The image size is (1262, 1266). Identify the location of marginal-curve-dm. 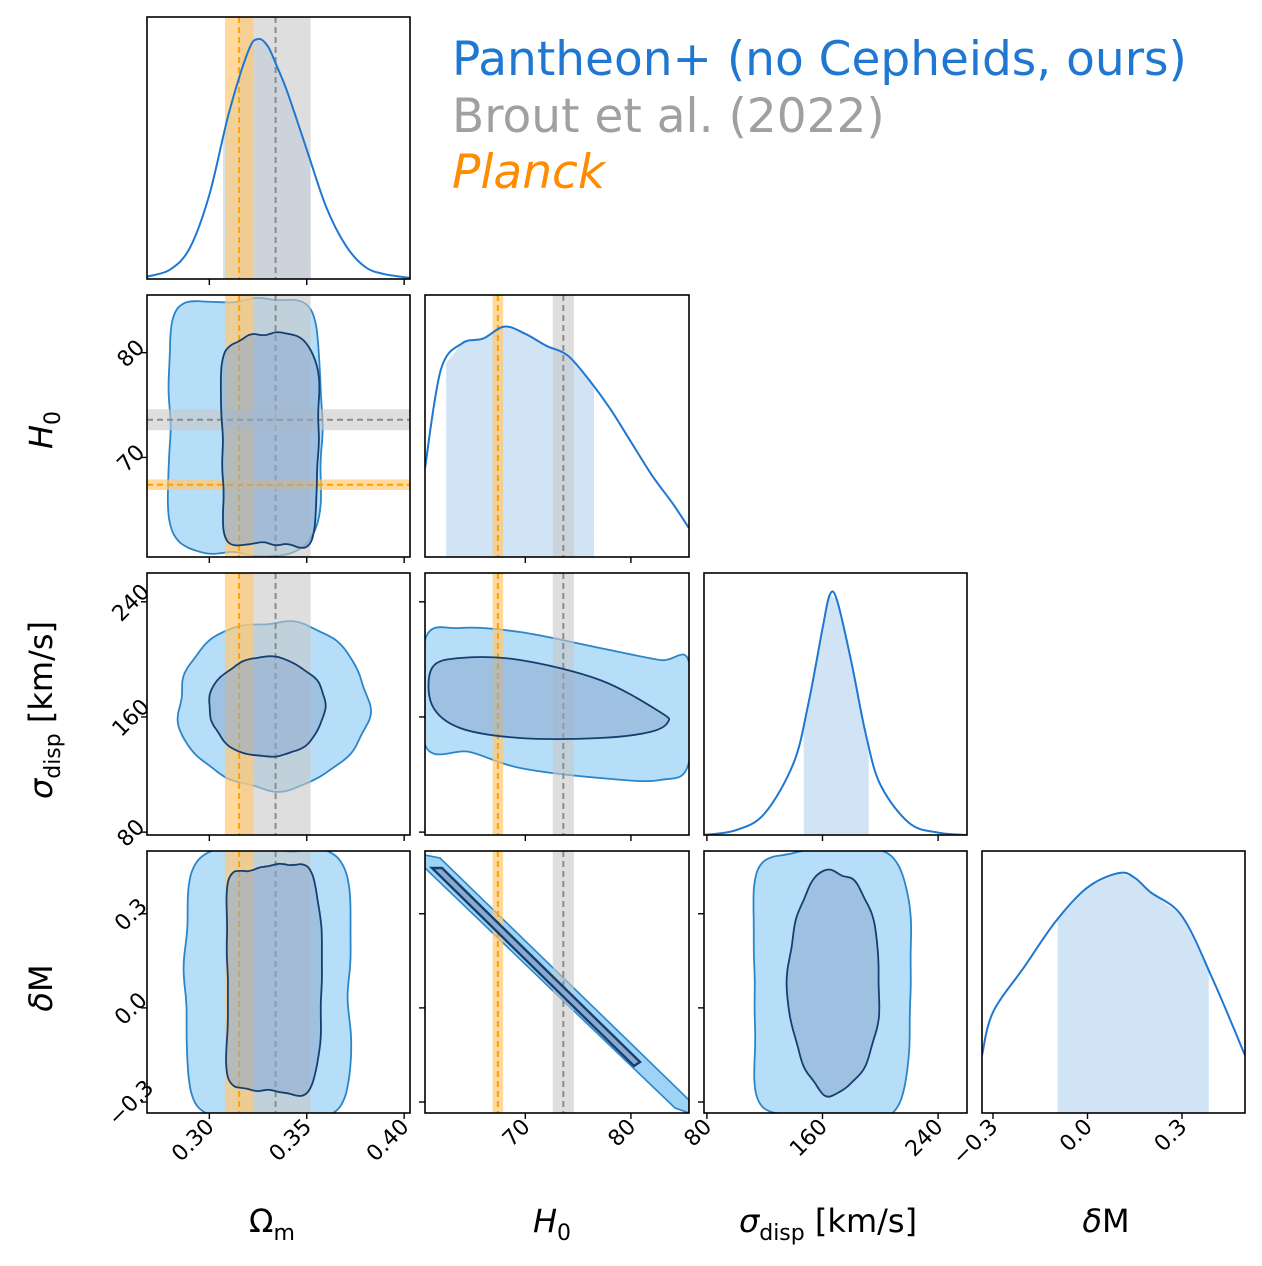
(1113, 963).